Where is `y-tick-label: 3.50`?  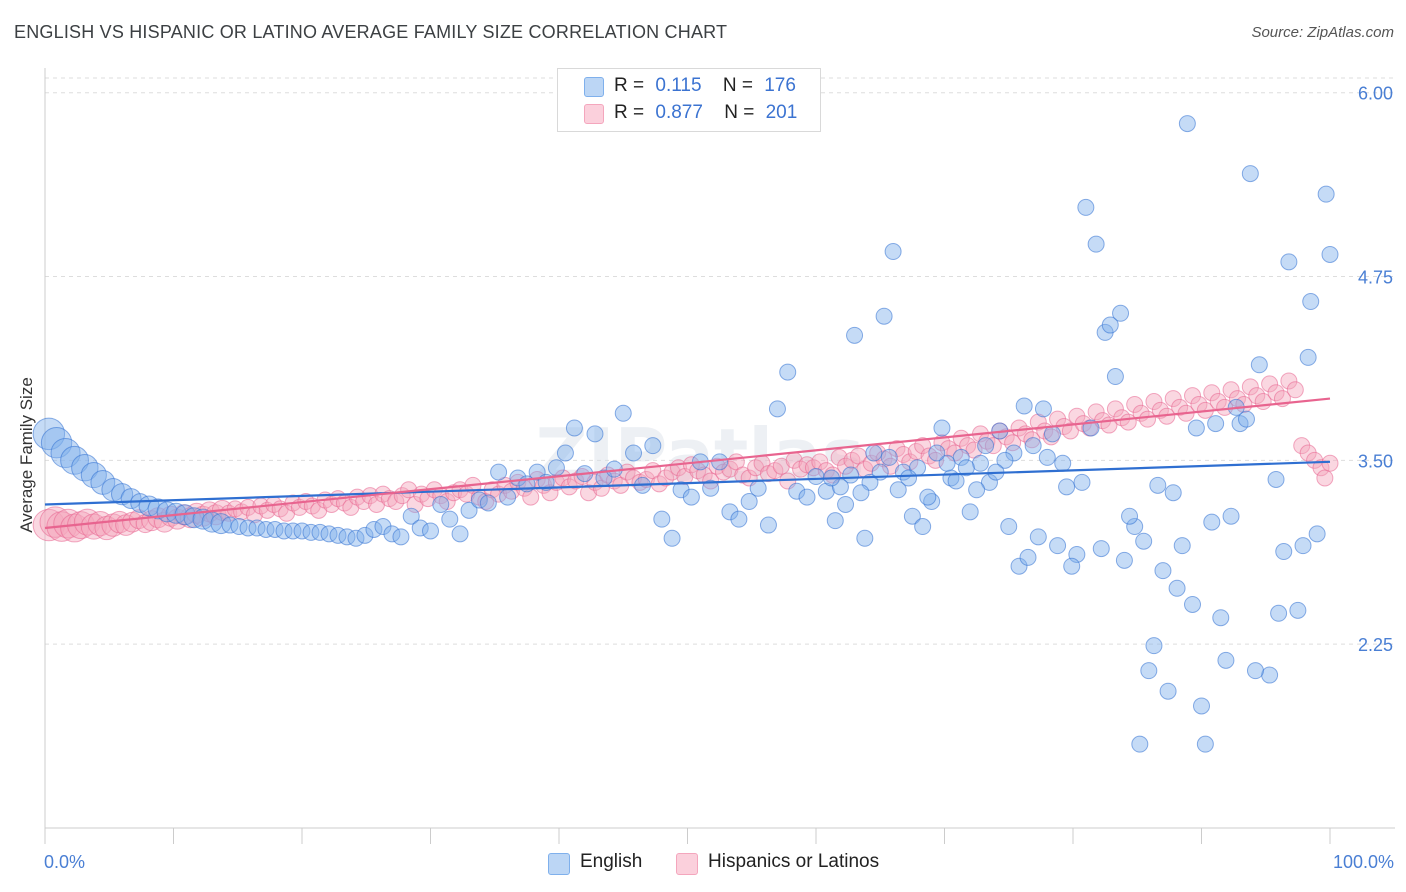 y-tick-label: 3.50 is located at coordinates (1375, 461).